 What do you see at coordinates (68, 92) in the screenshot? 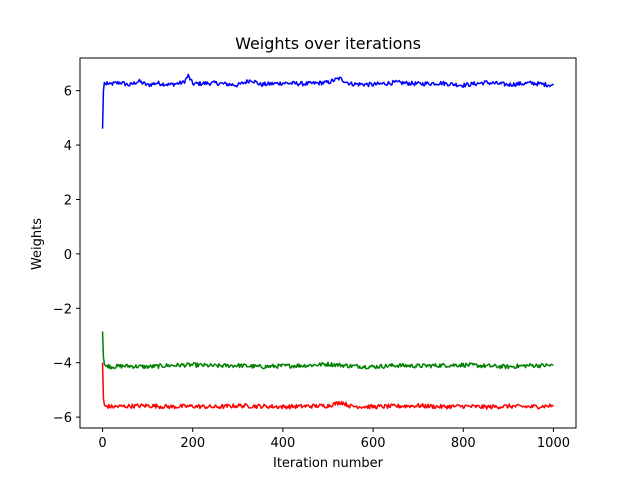
I see `y-tick-label: 6` at bounding box center [68, 92].